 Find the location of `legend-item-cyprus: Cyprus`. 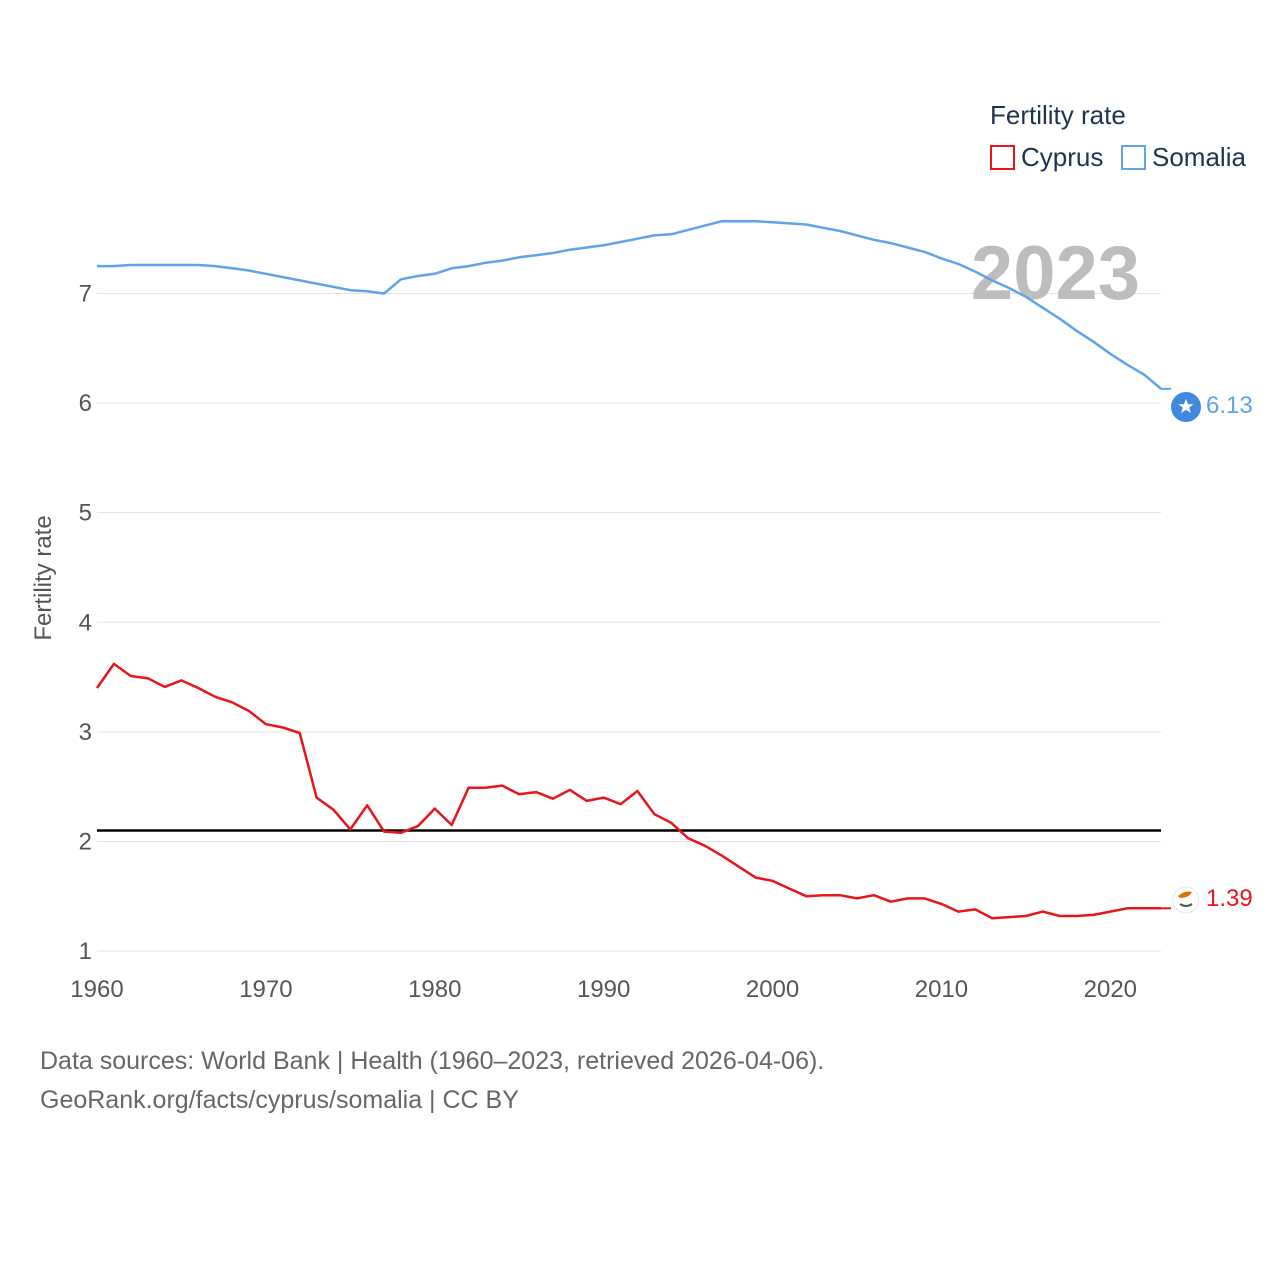

legend-item-cyprus: Cyprus is located at coordinates (1046, 157).